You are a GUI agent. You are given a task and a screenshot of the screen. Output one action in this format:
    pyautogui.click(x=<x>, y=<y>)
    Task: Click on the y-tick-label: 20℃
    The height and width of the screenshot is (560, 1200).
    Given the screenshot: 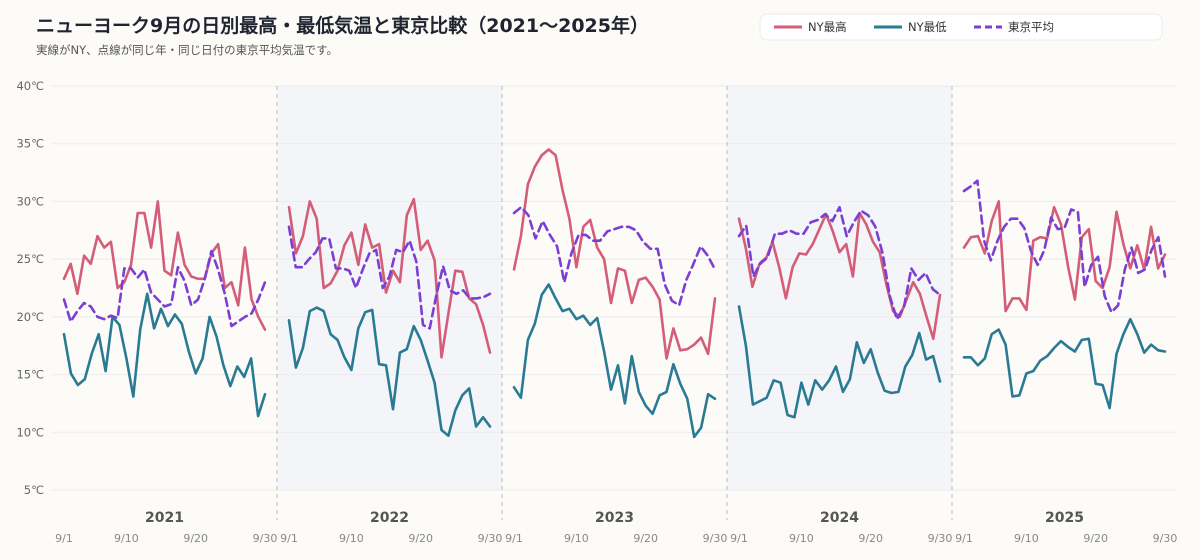 What is the action you would take?
    pyautogui.click(x=30, y=317)
    